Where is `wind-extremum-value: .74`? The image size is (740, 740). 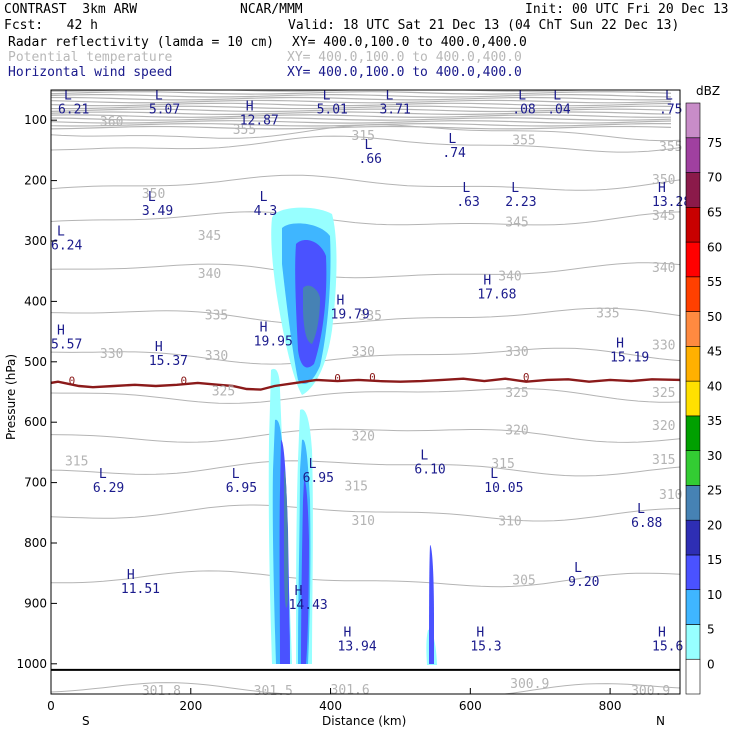
wind-extremum-value: .74 is located at coordinates (454, 153).